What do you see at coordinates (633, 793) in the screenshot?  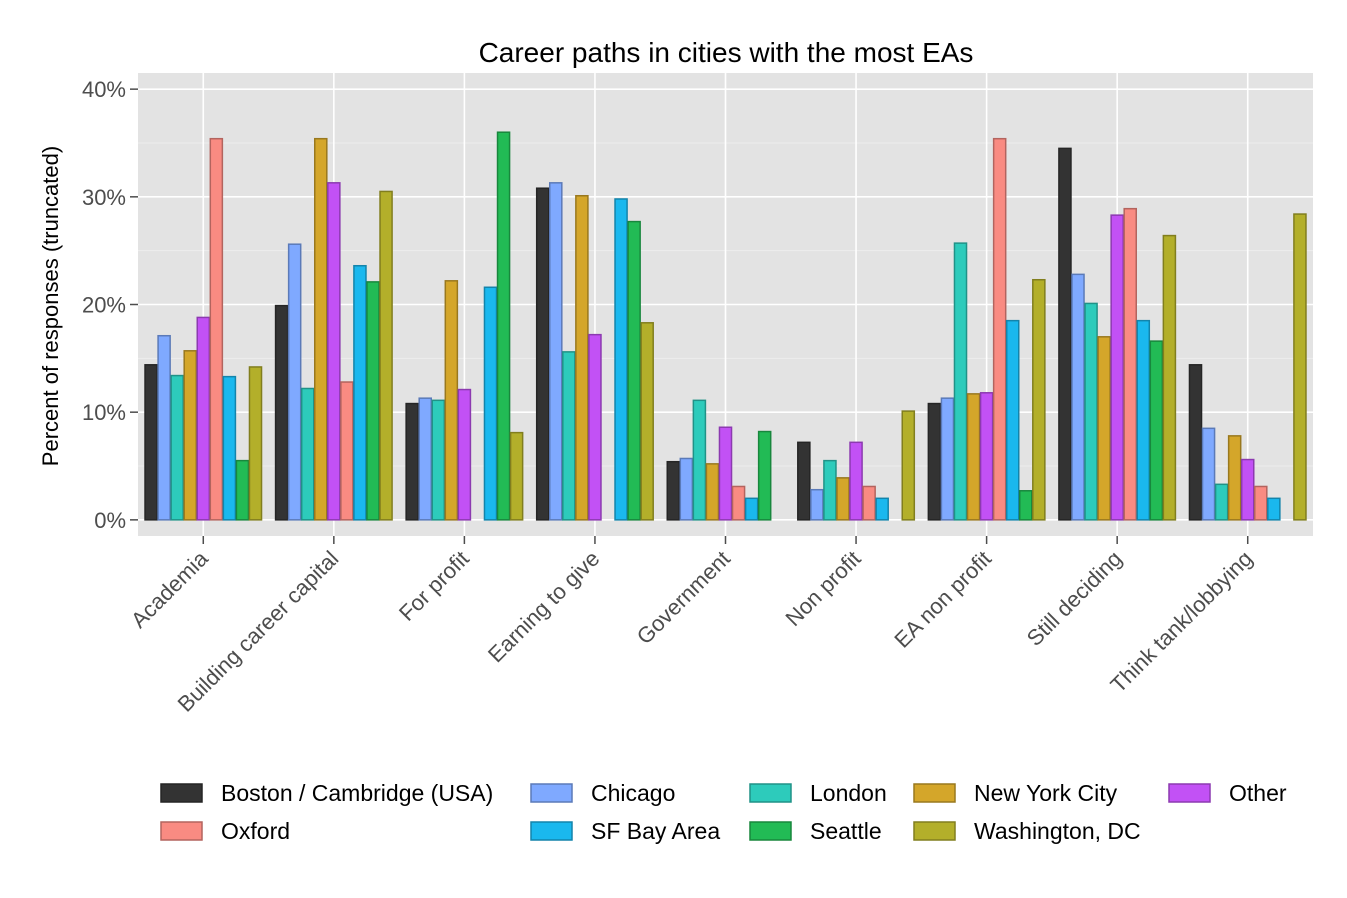 I see `legend-label: Chicago` at bounding box center [633, 793].